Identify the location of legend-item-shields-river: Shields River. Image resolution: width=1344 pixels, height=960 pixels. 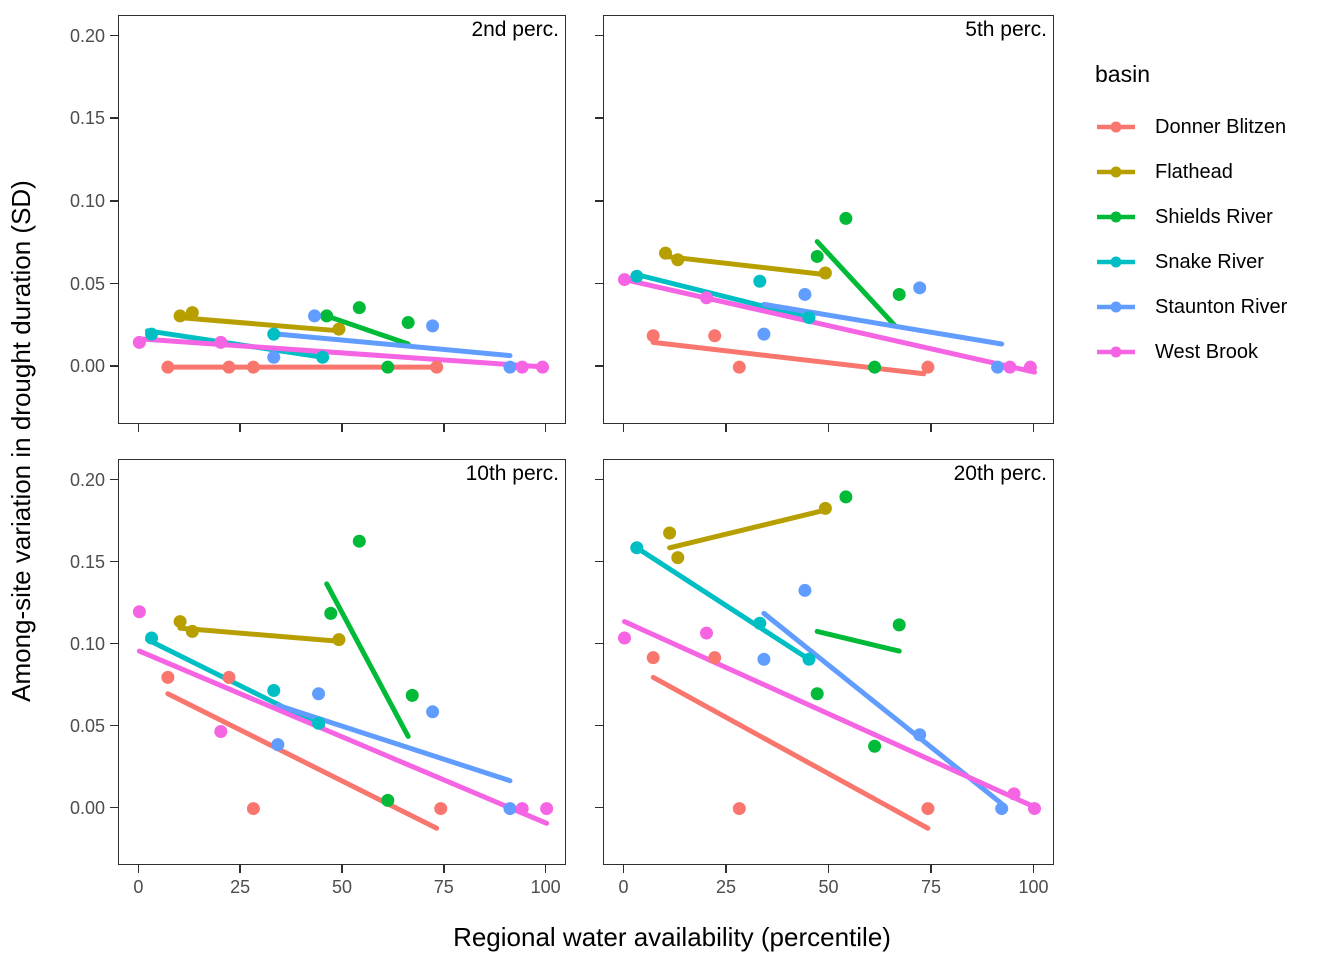
(1217, 217).